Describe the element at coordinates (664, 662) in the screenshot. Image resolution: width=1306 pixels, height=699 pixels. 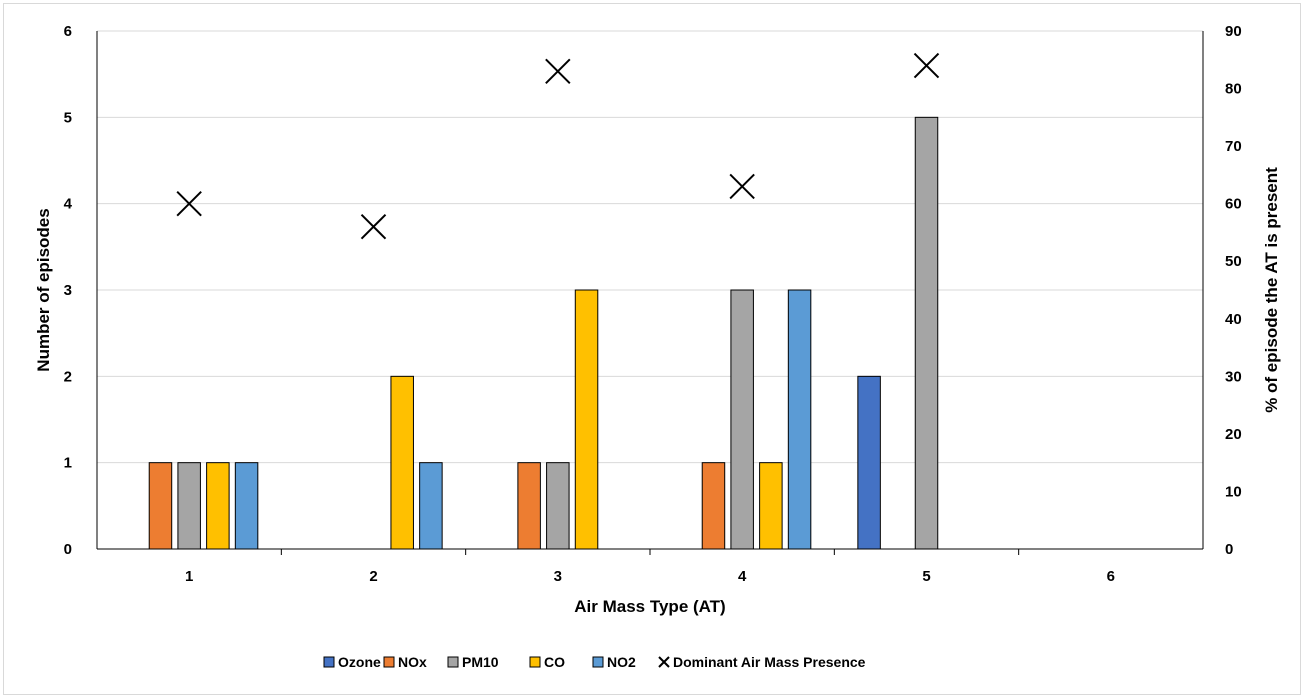
I see `legend-x-icon` at that location.